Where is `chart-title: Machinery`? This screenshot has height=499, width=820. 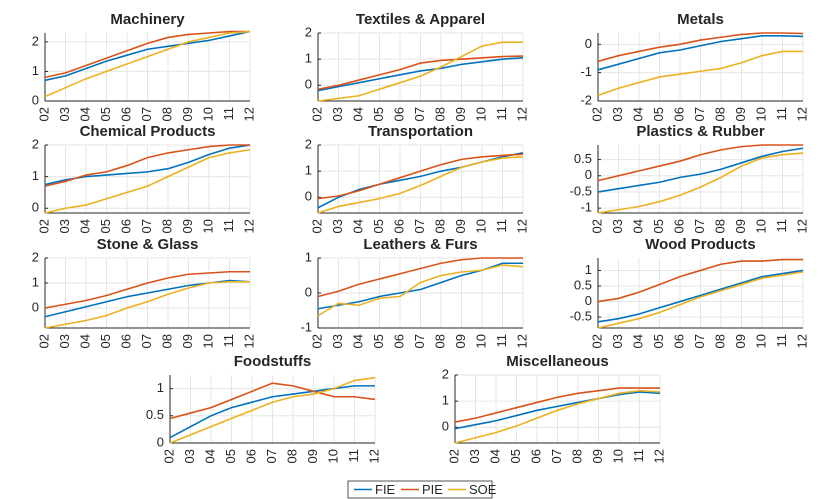 chart-title: Machinery is located at coordinates (147, 19).